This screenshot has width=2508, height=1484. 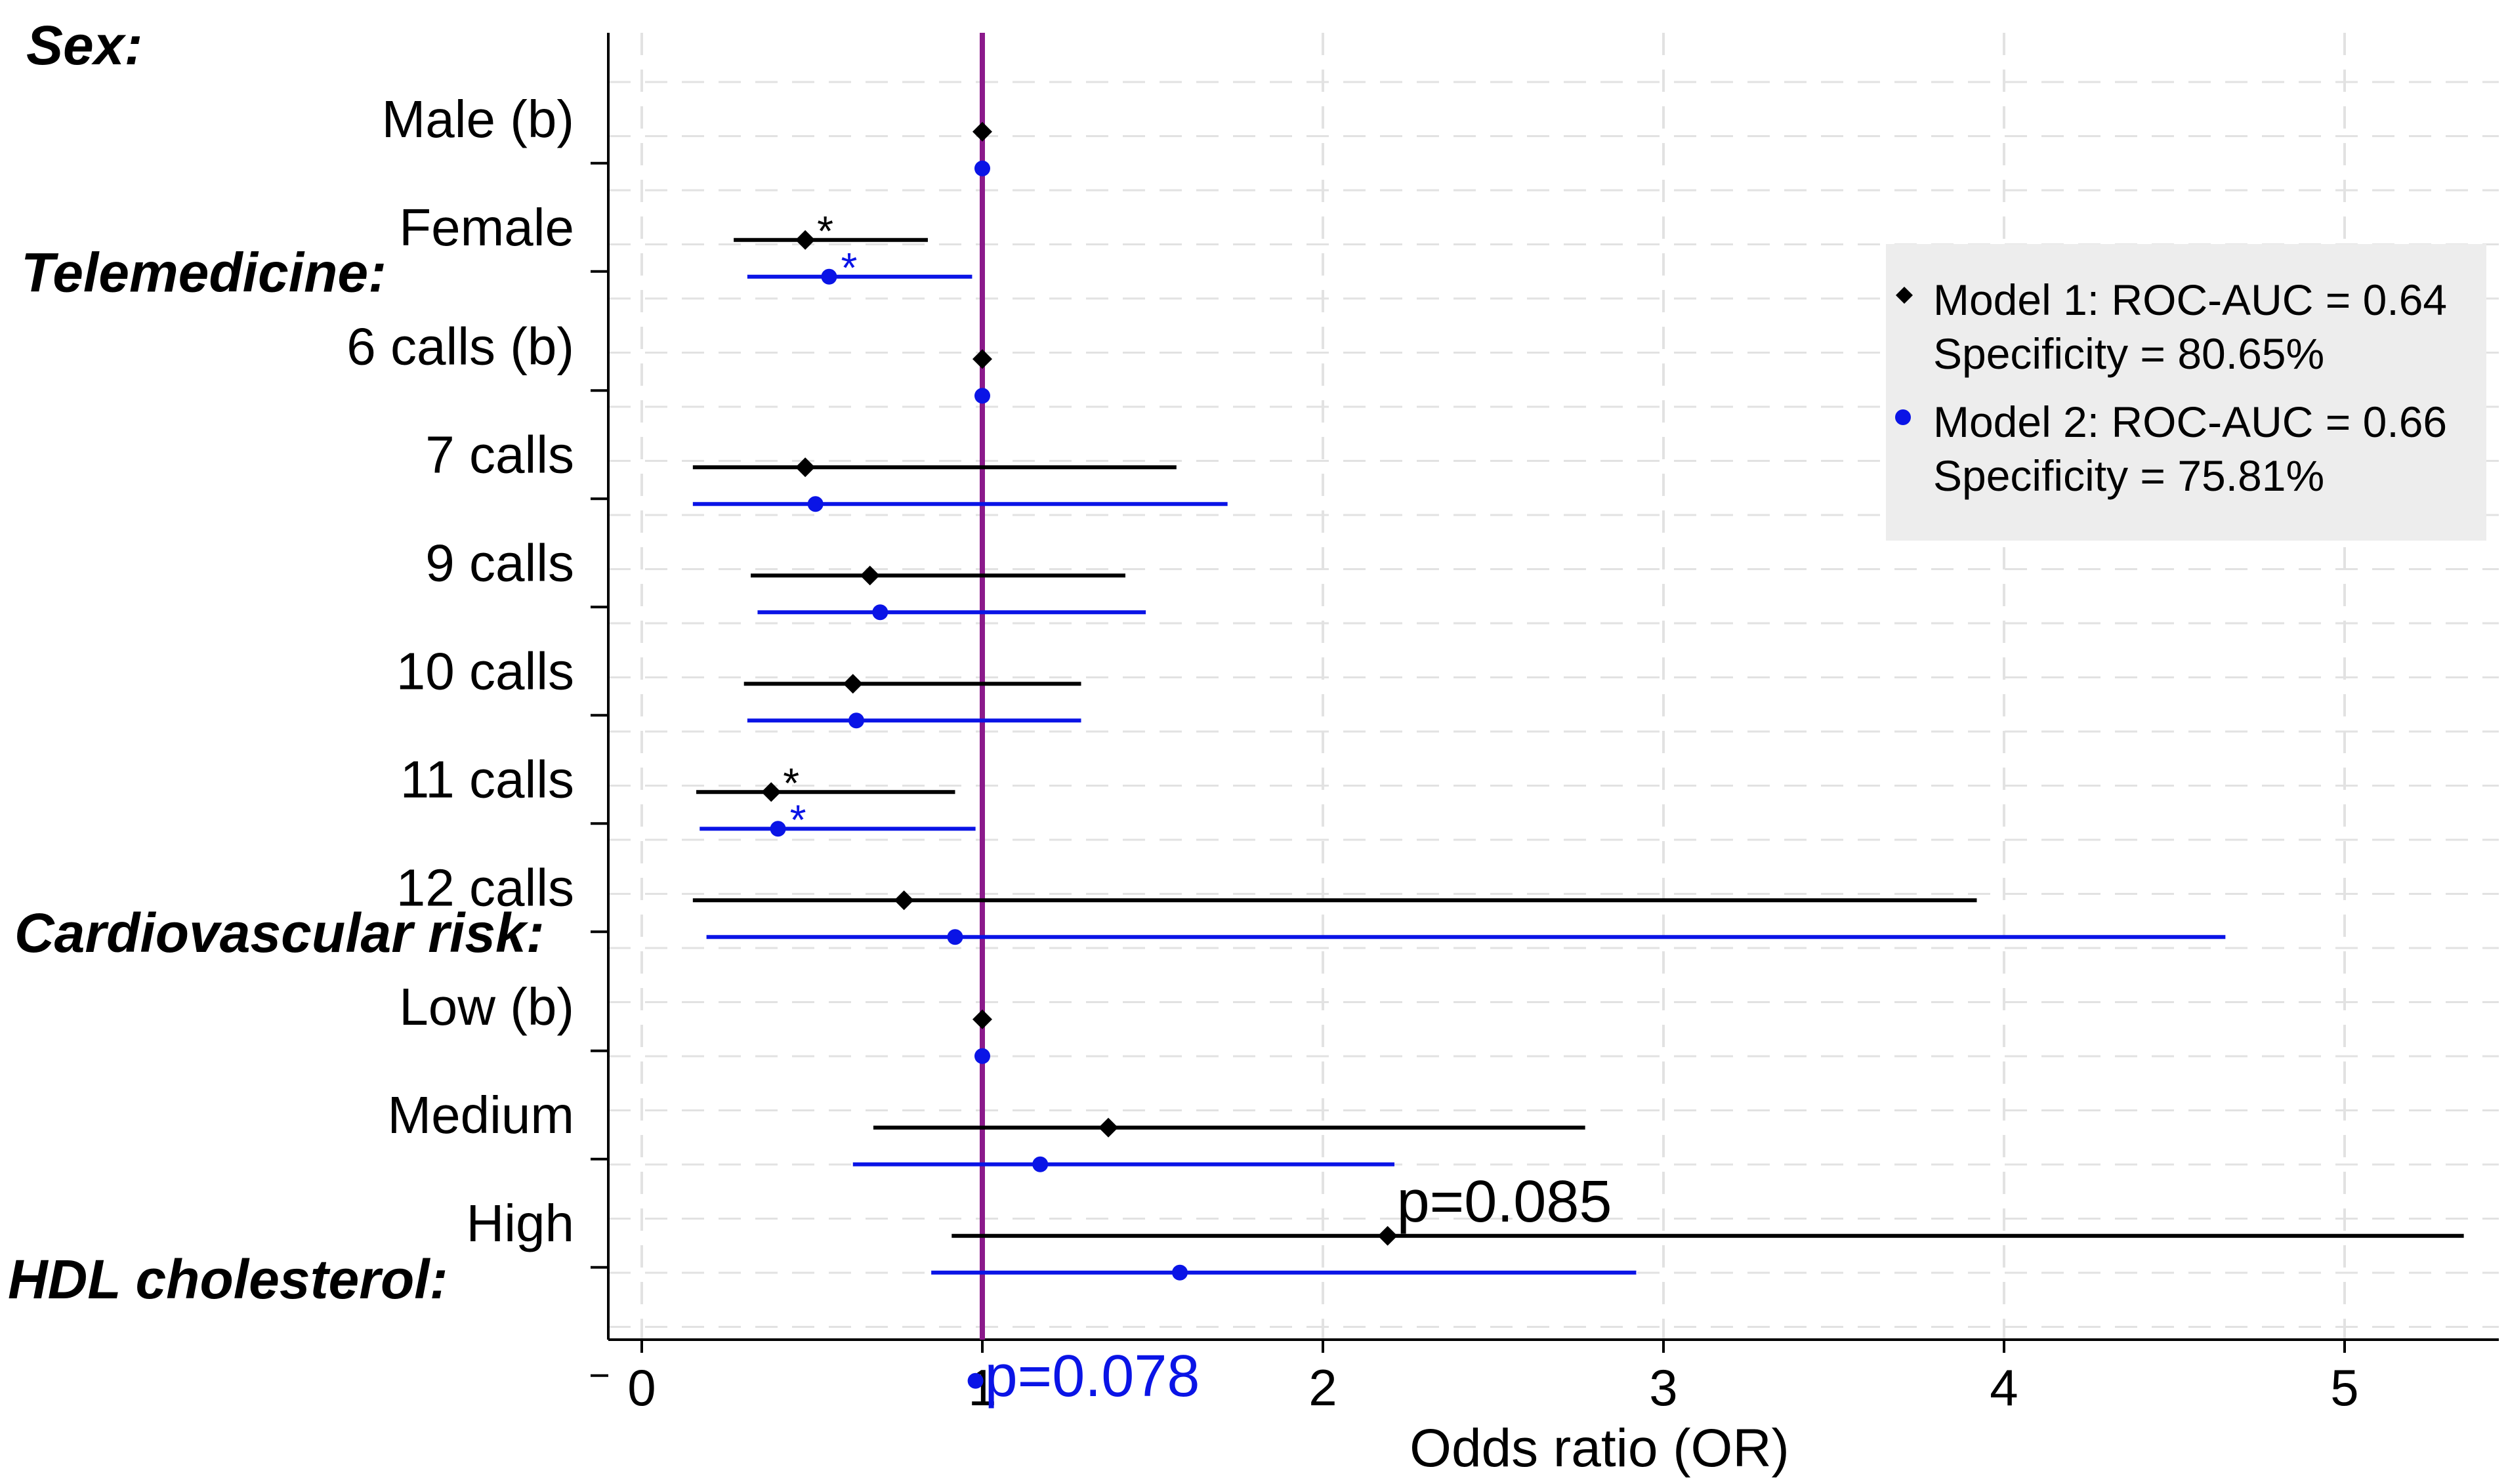 I want to click on x-tick-label: 0, so click(x=641, y=1387).